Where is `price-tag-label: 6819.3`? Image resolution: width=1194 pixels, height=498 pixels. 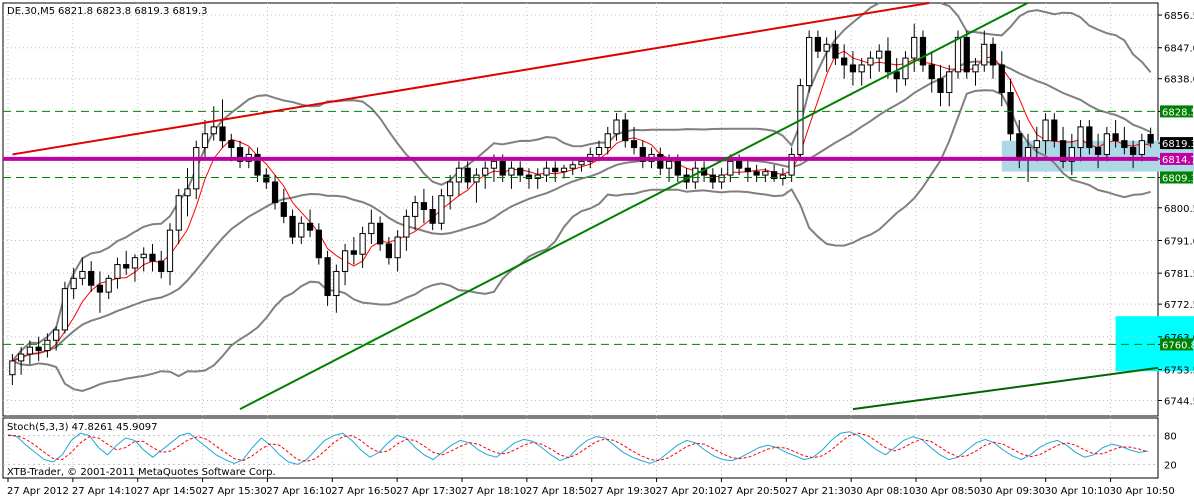 price-tag-label: 6819.3 is located at coordinates (1178, 144).